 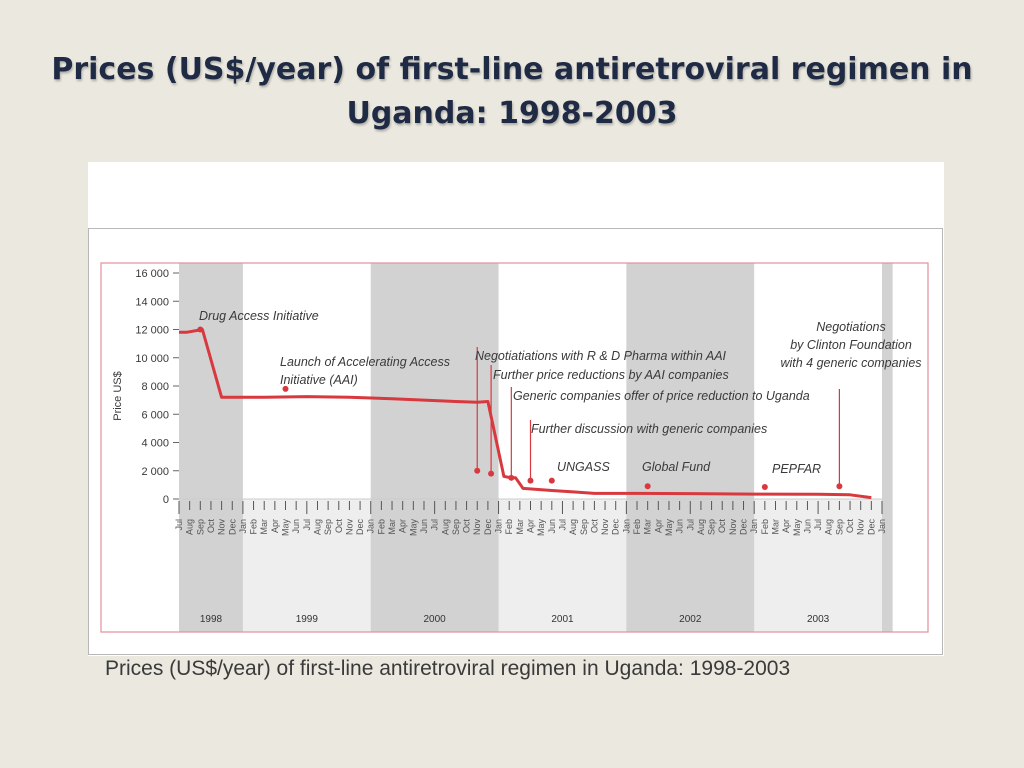 What do you see at coordinates (850, 363) in the screenshot?
I see `event-label: with 4 generic companies` at bounding box center [850, 363].